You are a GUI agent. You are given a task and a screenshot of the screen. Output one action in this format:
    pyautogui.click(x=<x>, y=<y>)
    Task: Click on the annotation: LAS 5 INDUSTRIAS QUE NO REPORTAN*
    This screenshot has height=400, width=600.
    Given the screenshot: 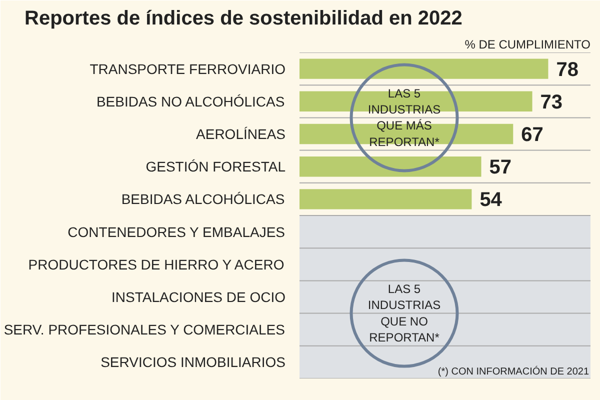 What is the action you would take?
    pyautogui.click(x=404, y=313)
    